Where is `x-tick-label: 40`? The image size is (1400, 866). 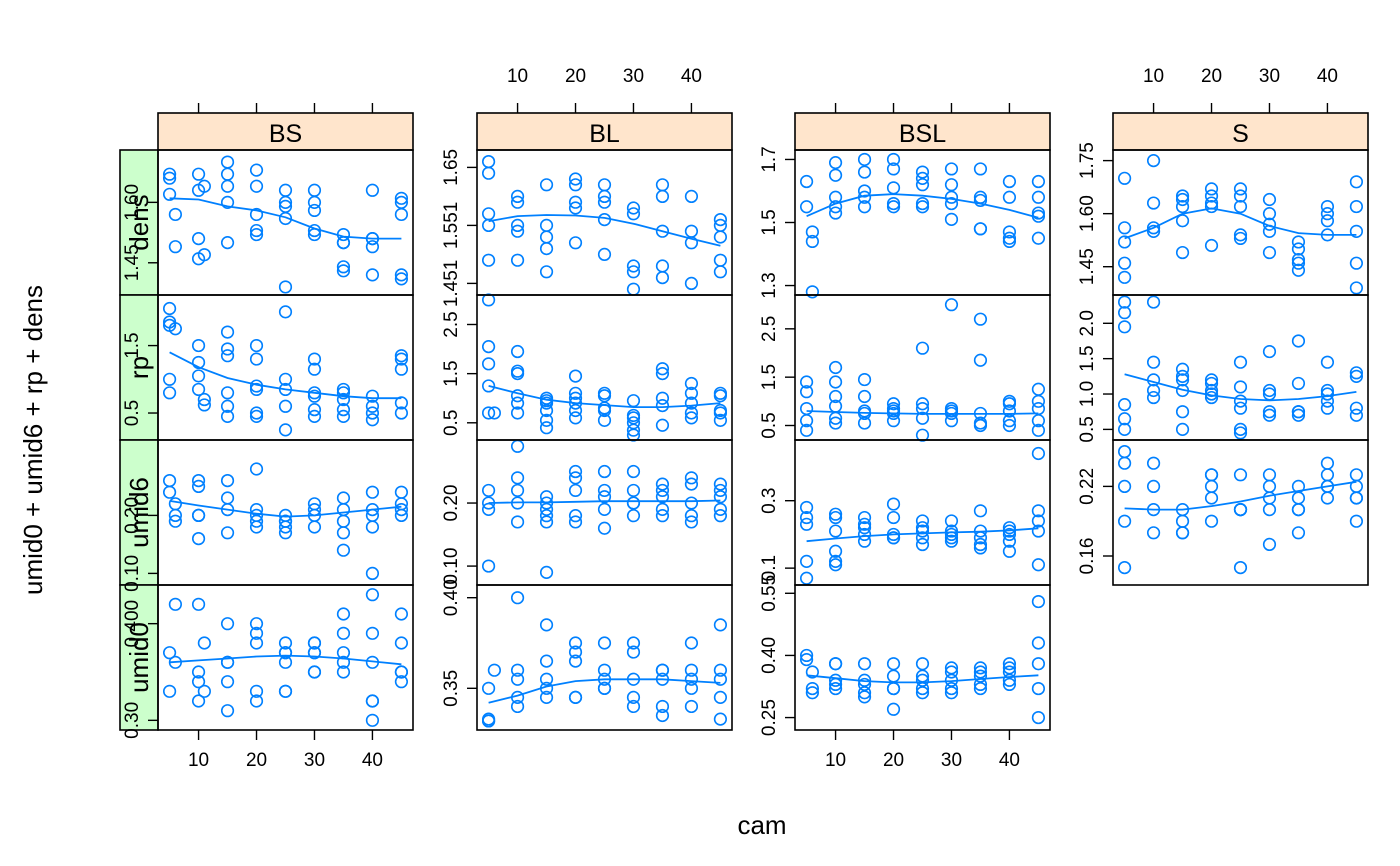
x-tick-label: 40 is located at coordinates (1327, 76).